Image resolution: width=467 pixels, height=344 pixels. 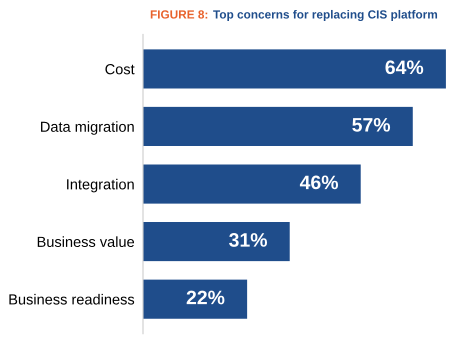 I want to click on data-label: 57%, so click(x=371, y=125).